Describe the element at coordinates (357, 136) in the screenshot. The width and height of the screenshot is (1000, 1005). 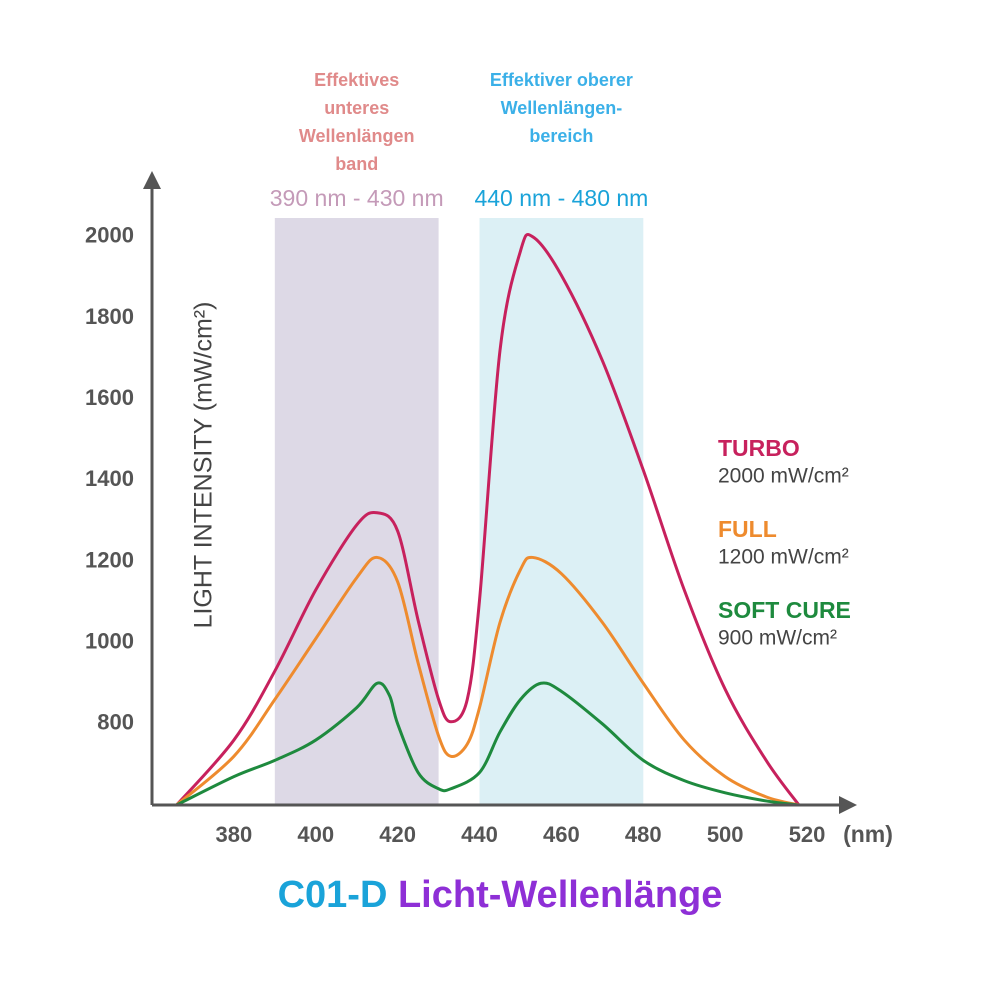
I see `band-note: Wellenlängen` at that location.